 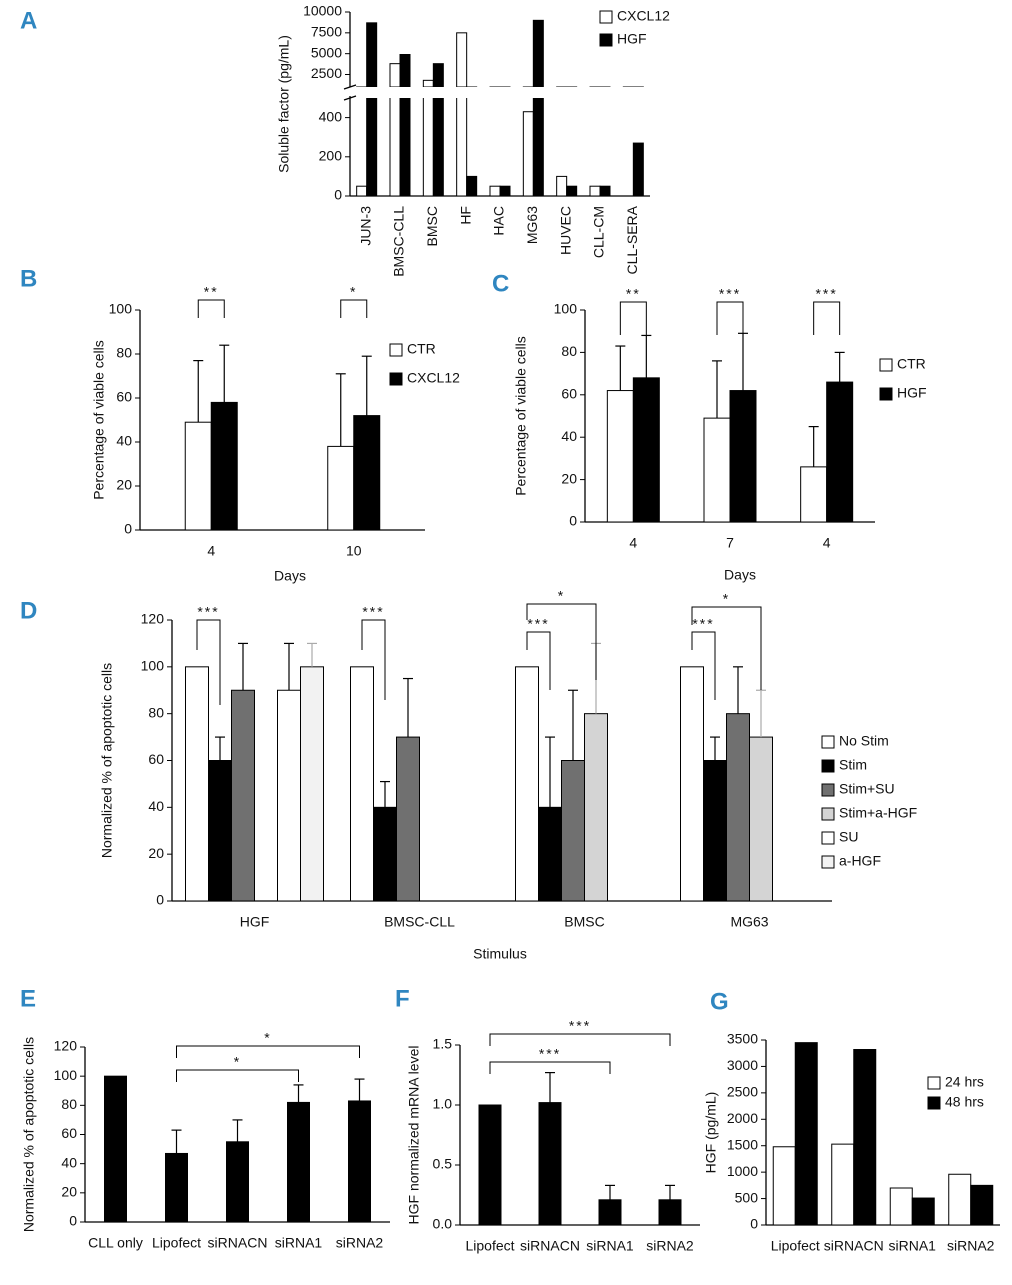 I want to click on y-tick-label: 1500, so click(x=742, y=1144).